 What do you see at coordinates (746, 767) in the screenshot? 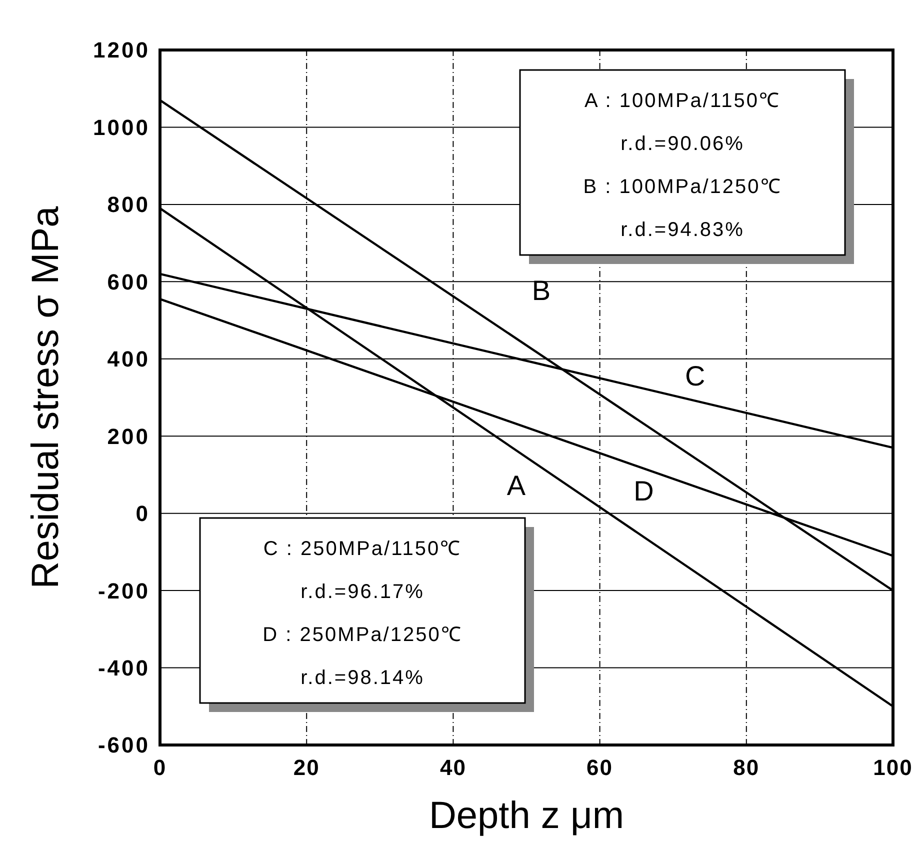
I see `x-tick-label: 80` at bounding box center [746, 767].